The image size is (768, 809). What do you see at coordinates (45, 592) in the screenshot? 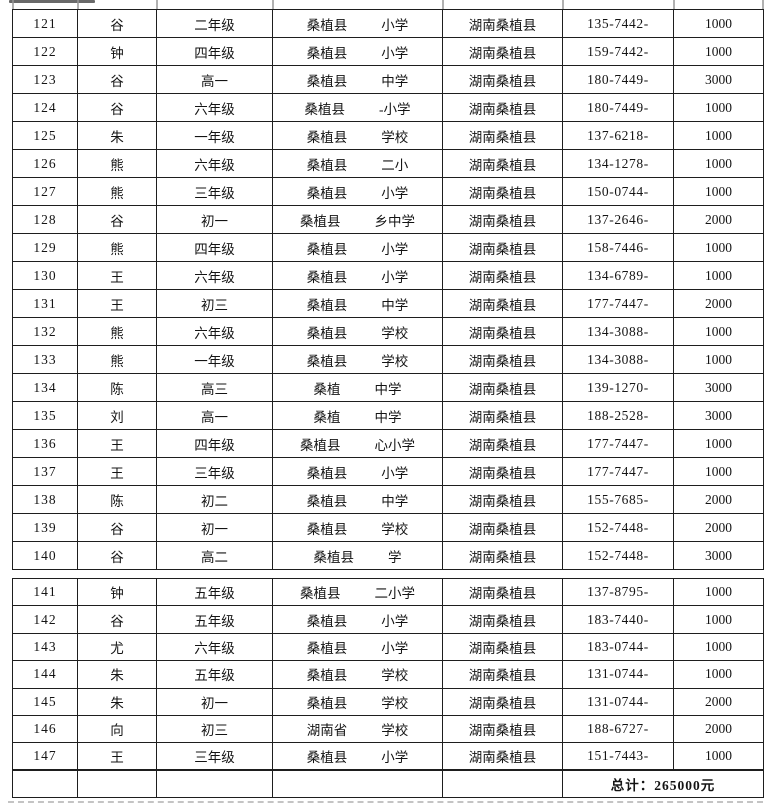
I see `row-number-cell: 141` at bounding box center [45, 592].